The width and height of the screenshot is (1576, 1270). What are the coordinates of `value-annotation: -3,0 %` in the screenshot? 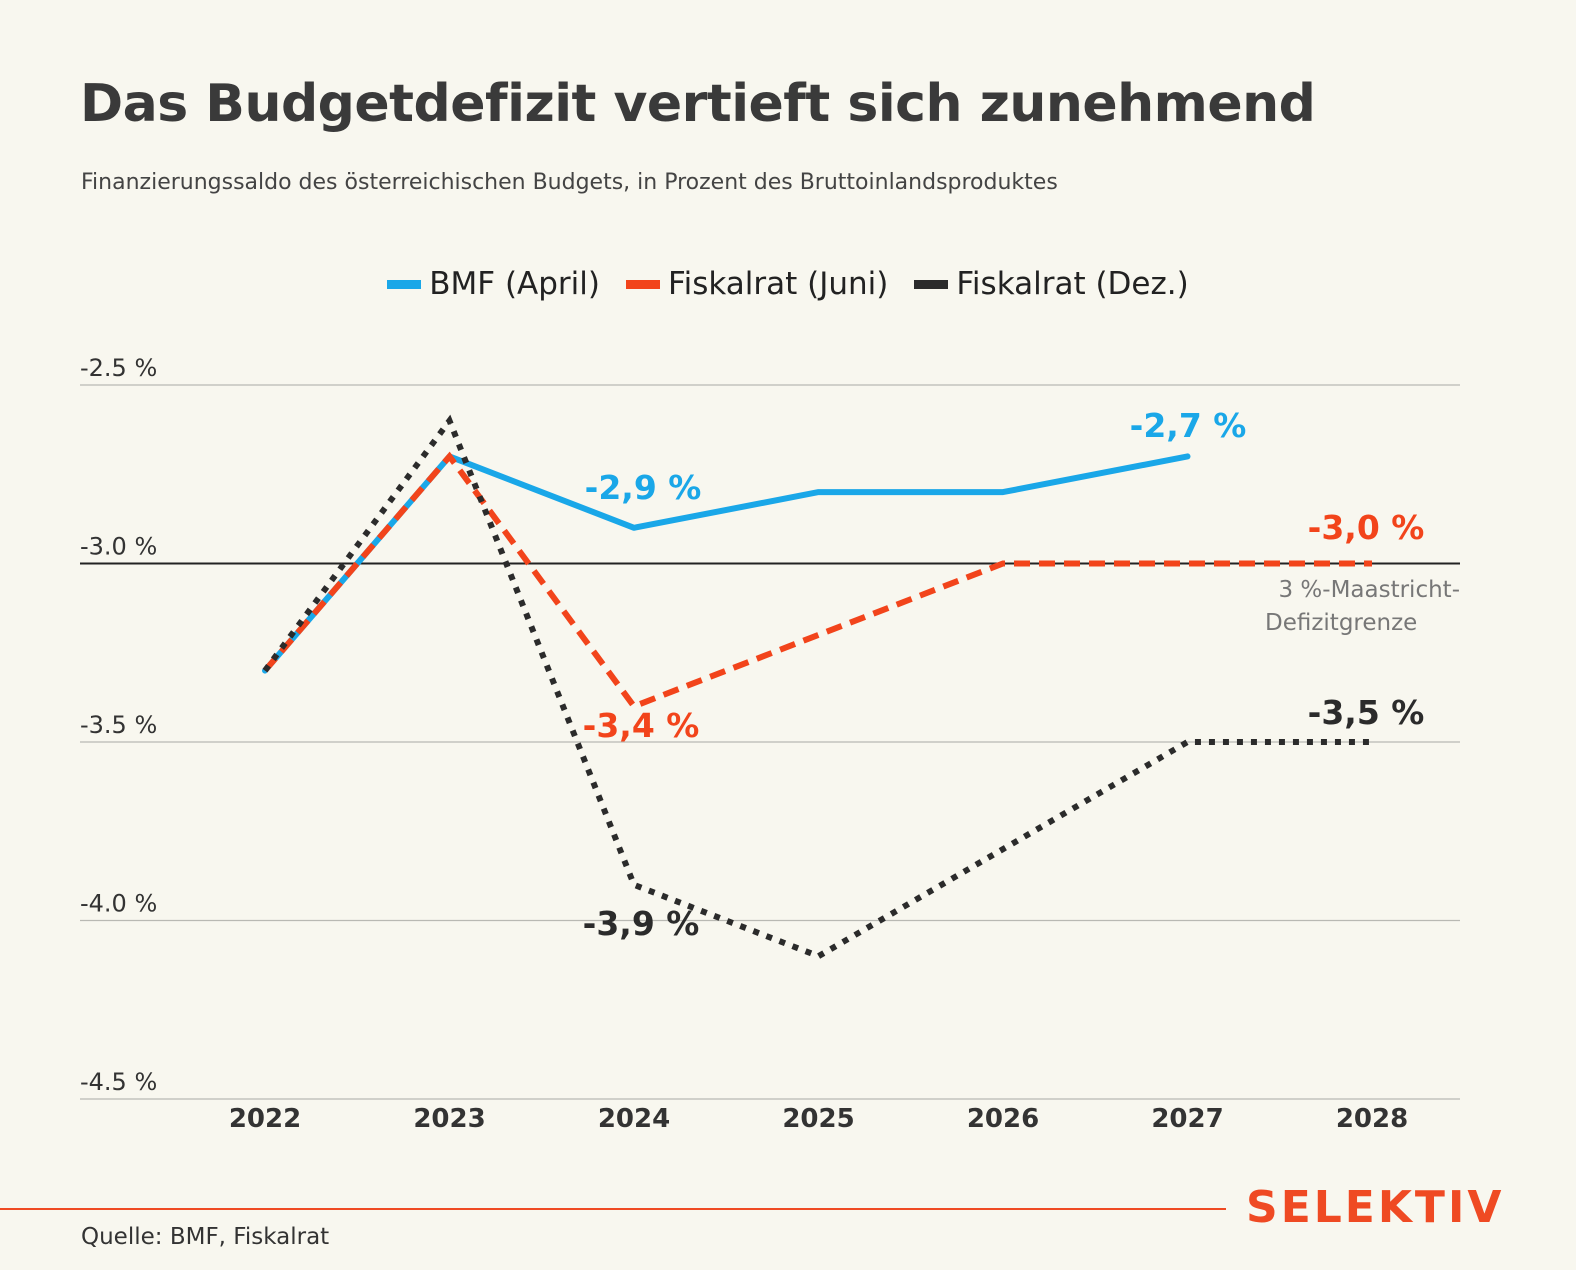 It's located at (1366, 527).